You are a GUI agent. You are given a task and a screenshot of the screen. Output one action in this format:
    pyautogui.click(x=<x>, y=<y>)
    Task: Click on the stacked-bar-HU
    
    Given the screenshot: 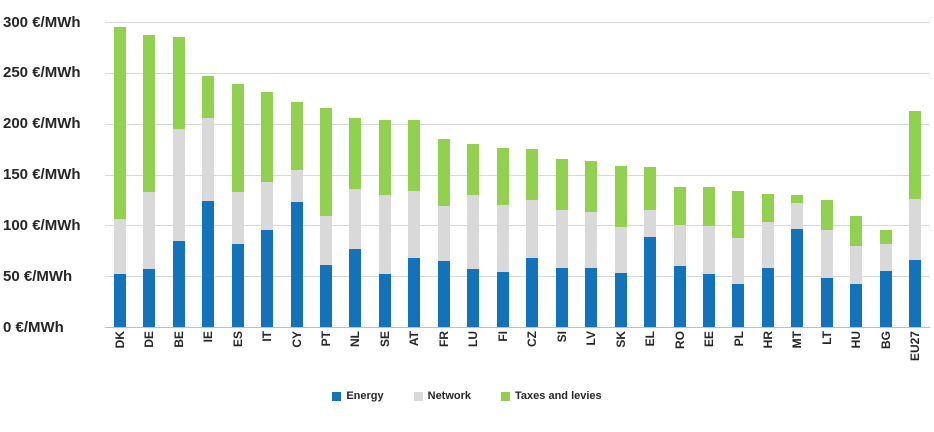 What is the action you would take?
    pyautogui.click(x=856, y=271)
    